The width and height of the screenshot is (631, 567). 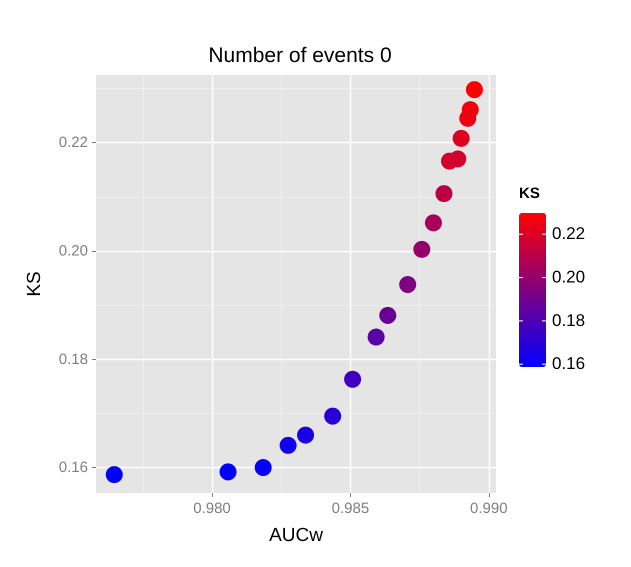 I want to click on color-bar-title: KS, so click(x=529, y=193).